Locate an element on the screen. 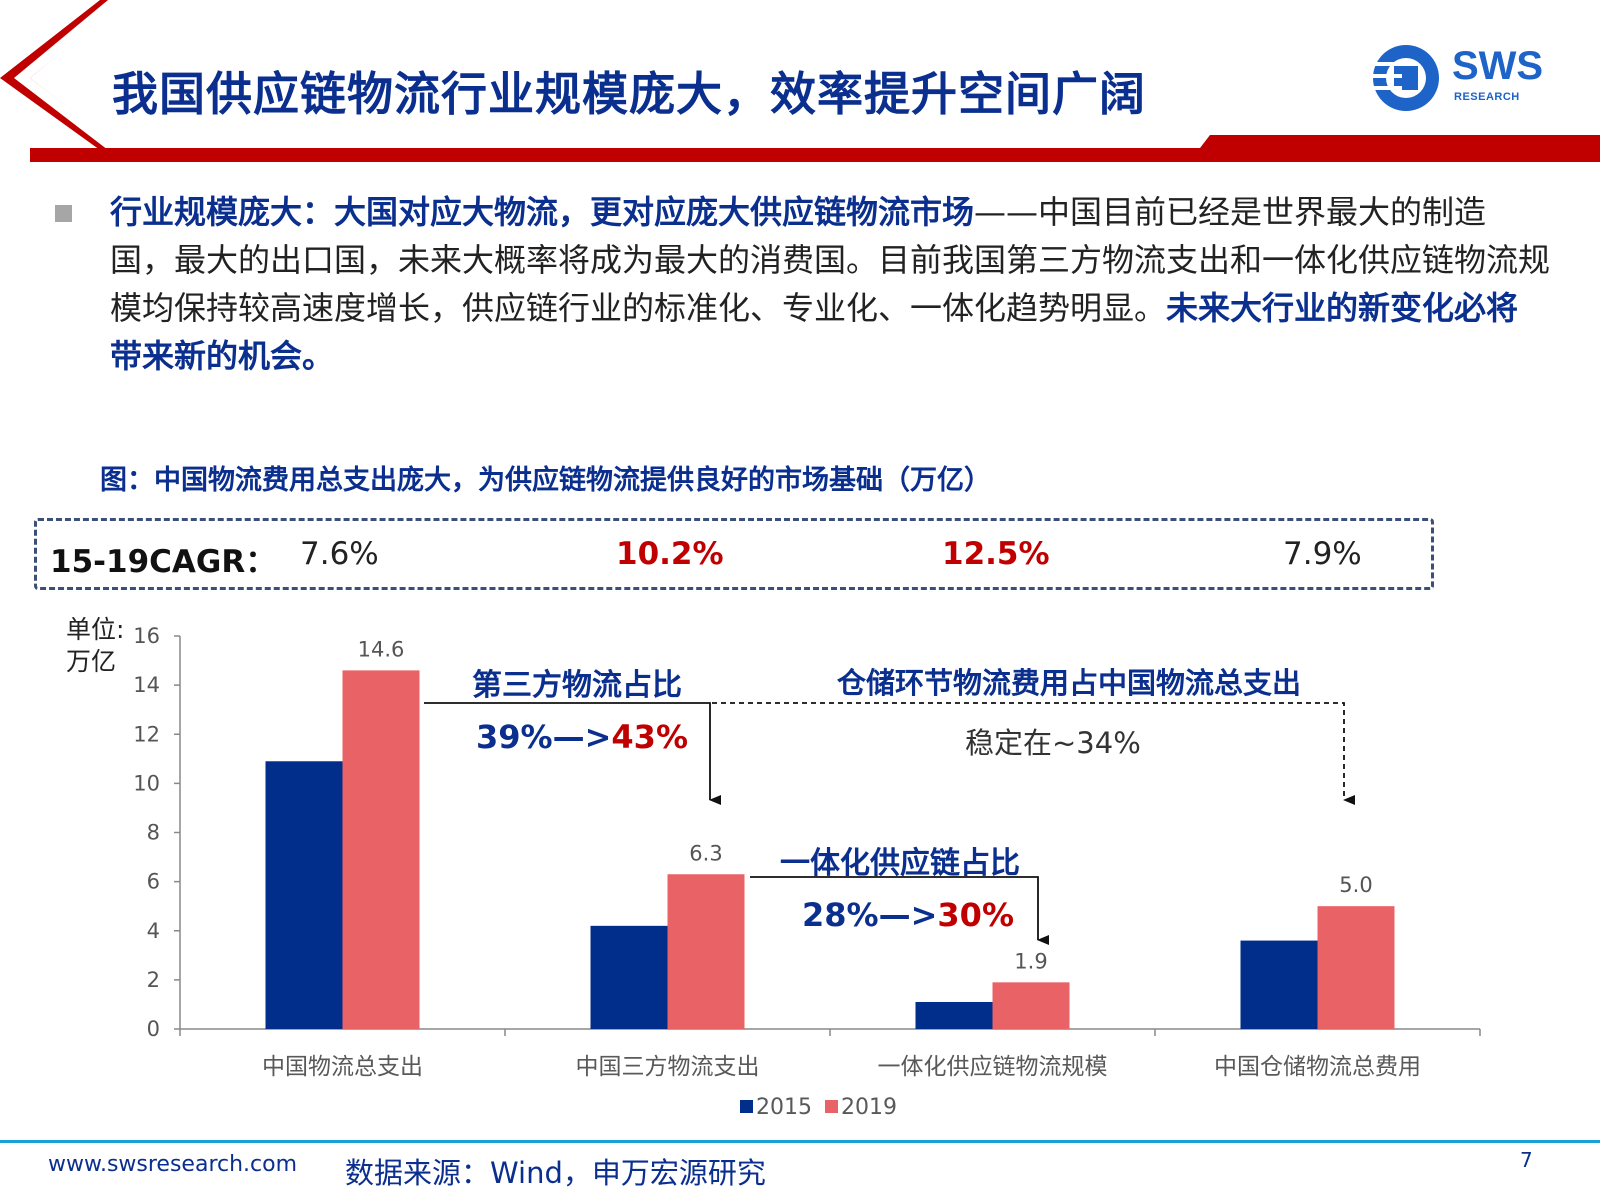 This screenshot has height=1200, width=1600. integrated-share-value: 28%—>30% is located at coordinates (908, 915).